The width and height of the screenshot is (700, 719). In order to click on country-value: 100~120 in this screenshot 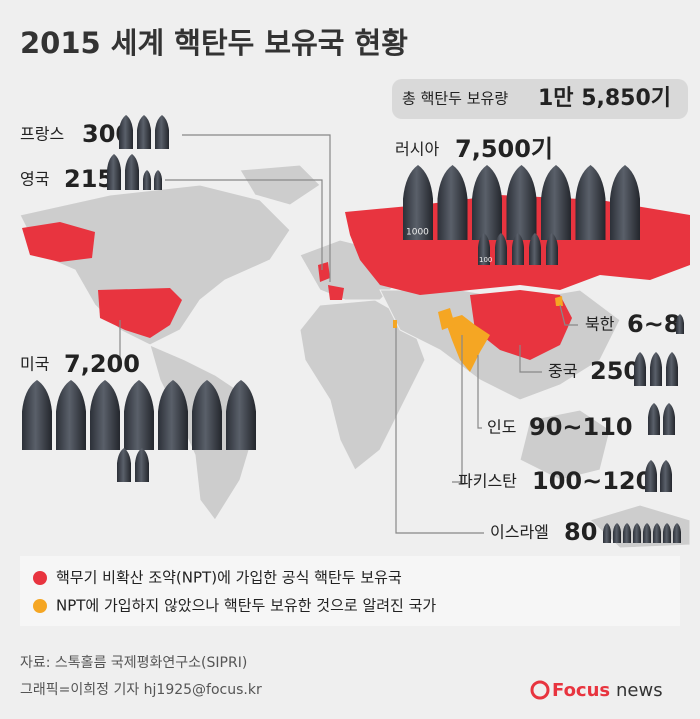, I will do `click(592, 481)`.